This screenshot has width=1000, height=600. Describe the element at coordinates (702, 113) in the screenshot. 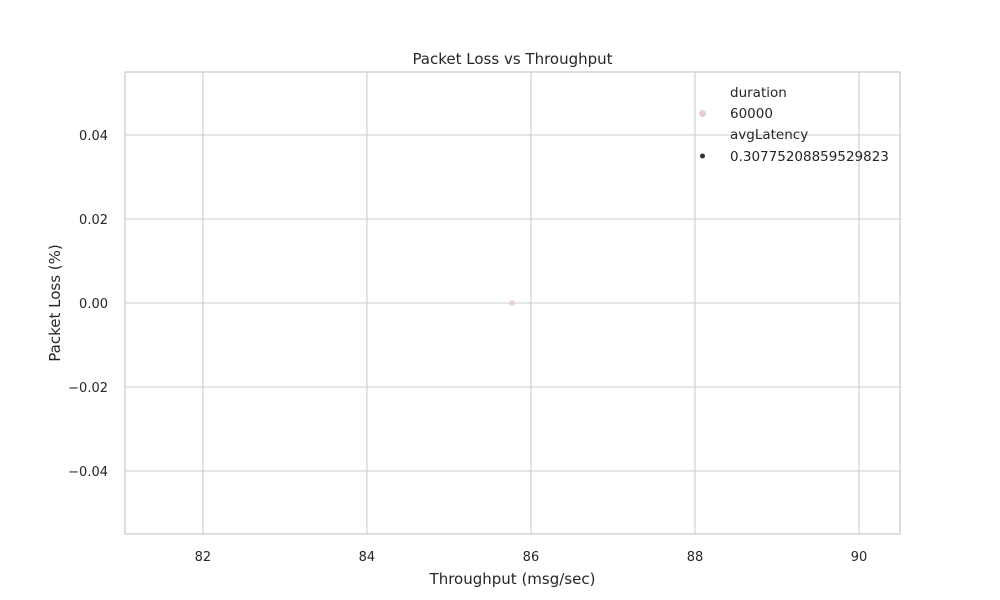

I see `legend-hue-marker` at that location.